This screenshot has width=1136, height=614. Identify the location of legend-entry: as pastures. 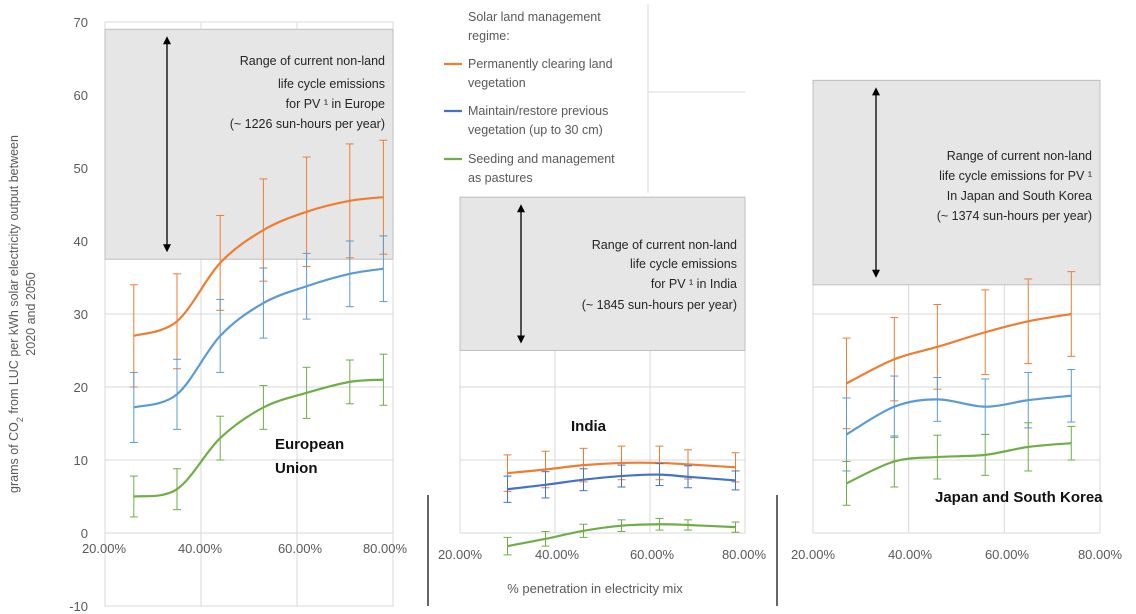
(500, 178).